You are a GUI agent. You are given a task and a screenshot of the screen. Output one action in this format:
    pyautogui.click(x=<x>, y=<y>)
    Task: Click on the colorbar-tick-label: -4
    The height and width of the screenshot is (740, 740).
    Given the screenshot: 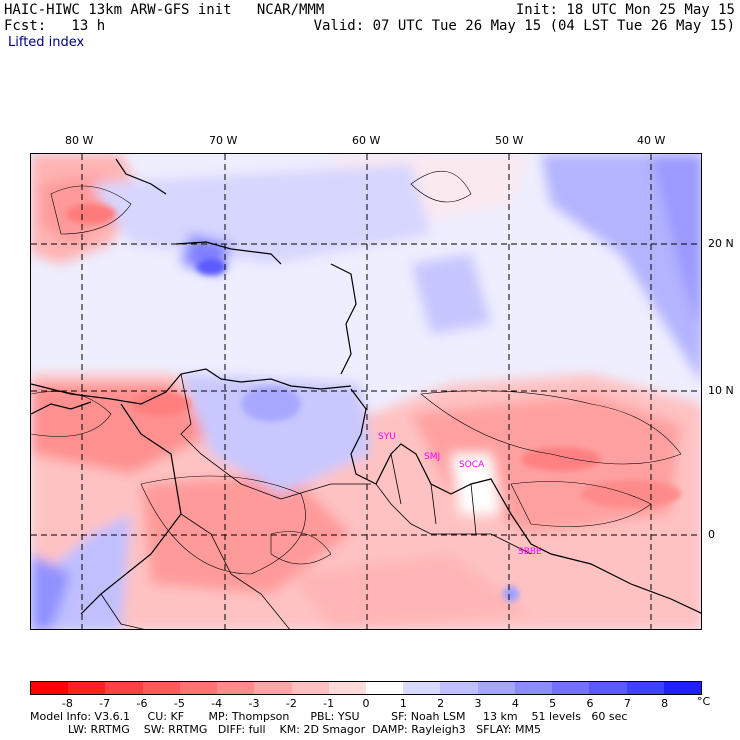 What is the action you would take?
    pyautogui.click(x=217, y=703)
    